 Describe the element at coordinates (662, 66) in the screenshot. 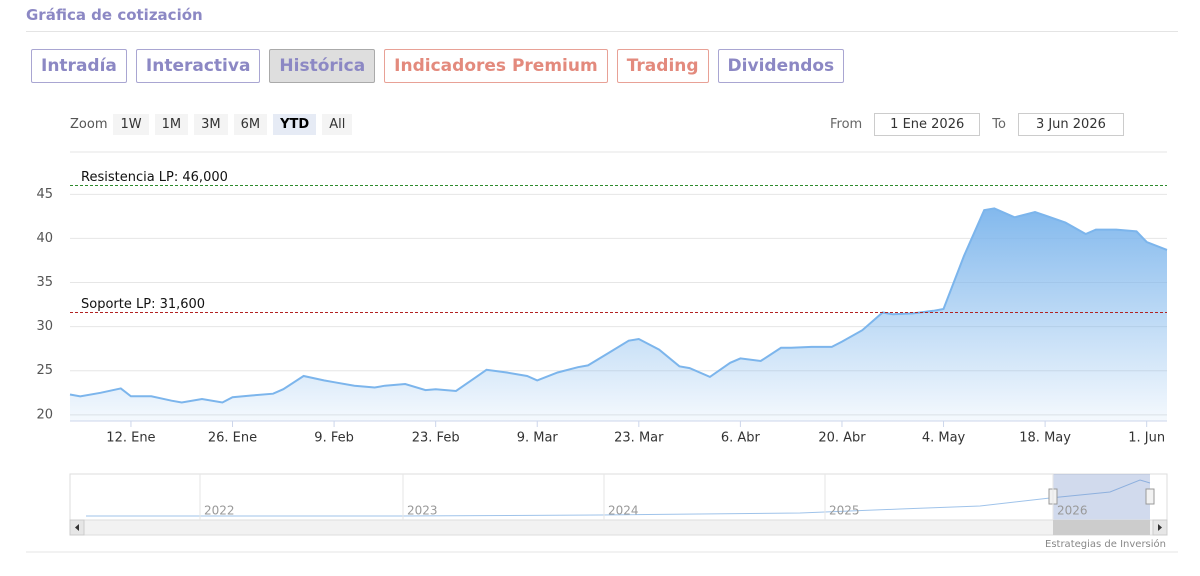

I see `tab: Trading` at that location.